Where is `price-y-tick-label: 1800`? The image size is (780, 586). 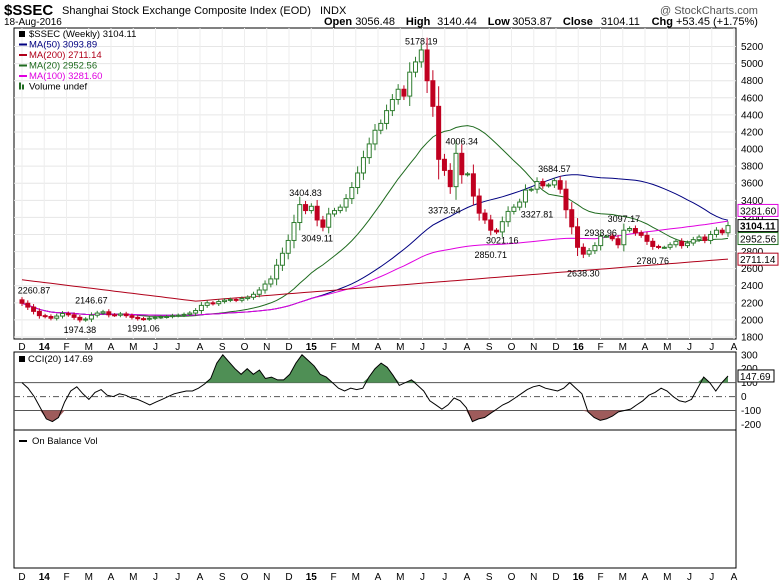 price-y-tick-label: 1800 is located at coordinates (752, 338).